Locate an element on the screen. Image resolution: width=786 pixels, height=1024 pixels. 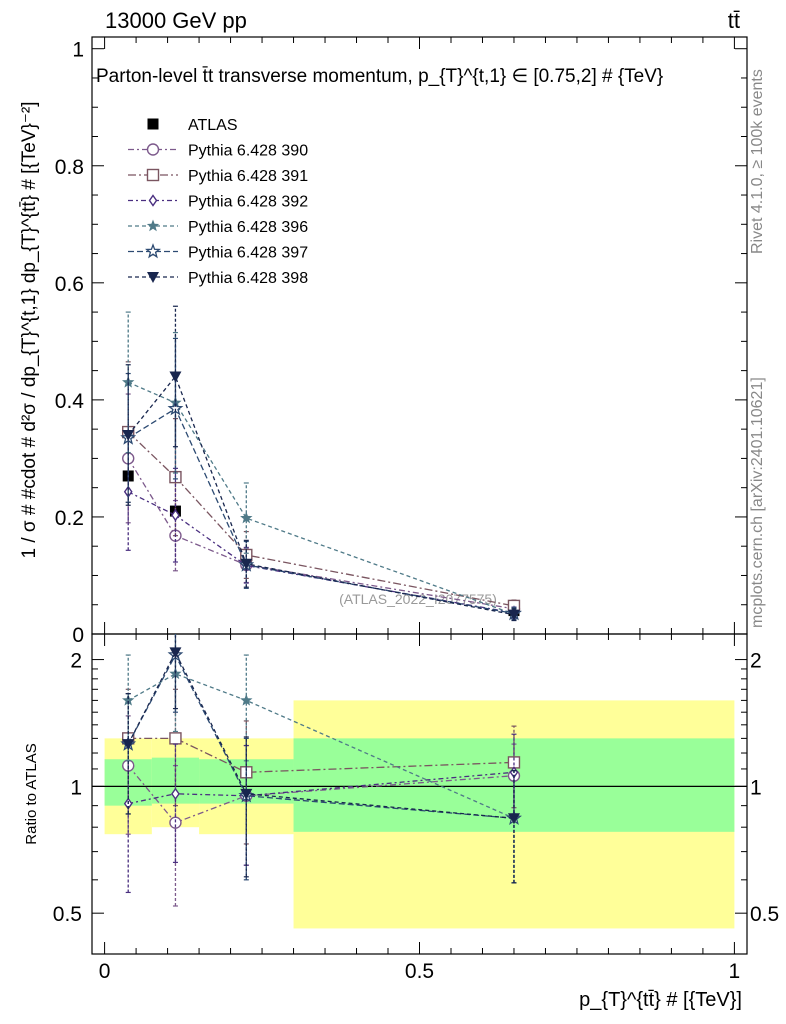
process-label: tt̄ is located at coordinates (734, 20).